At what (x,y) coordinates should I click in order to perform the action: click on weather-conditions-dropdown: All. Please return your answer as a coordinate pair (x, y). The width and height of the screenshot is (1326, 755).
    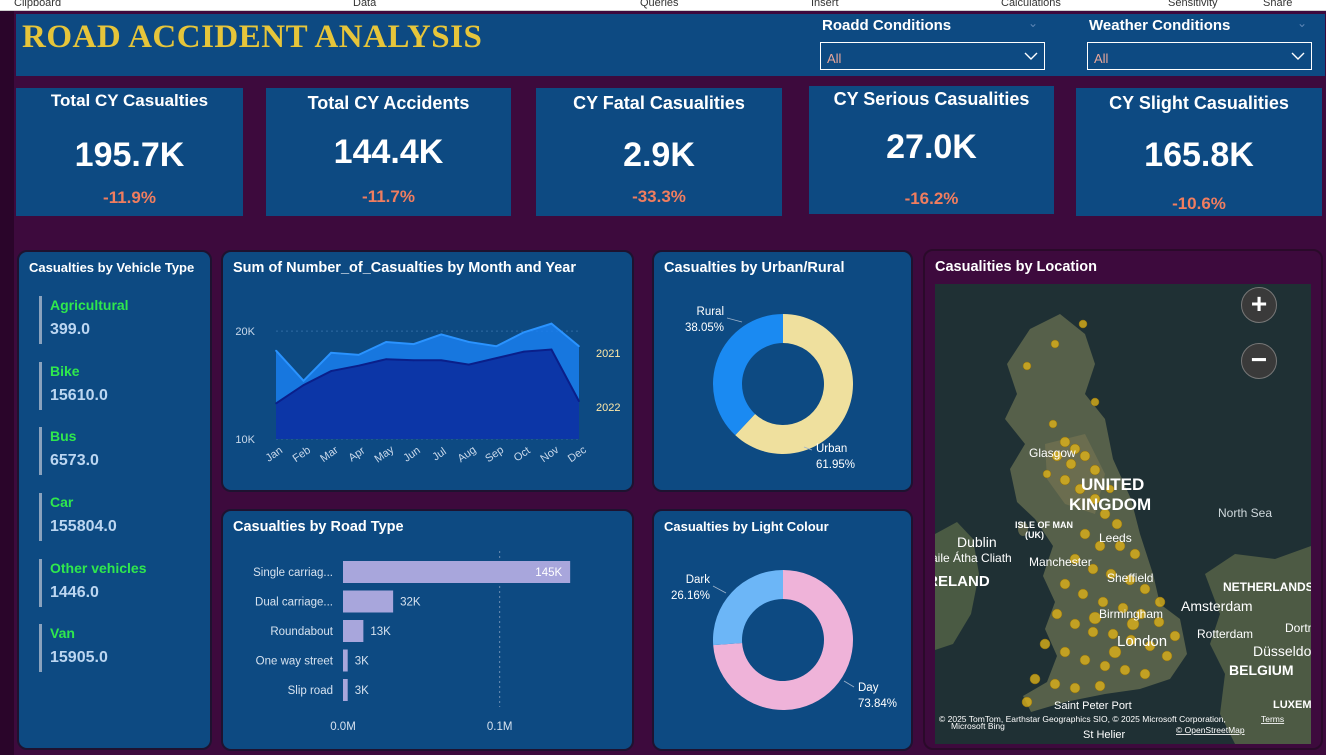
    Looking at the image, I should click on (1199, 56).